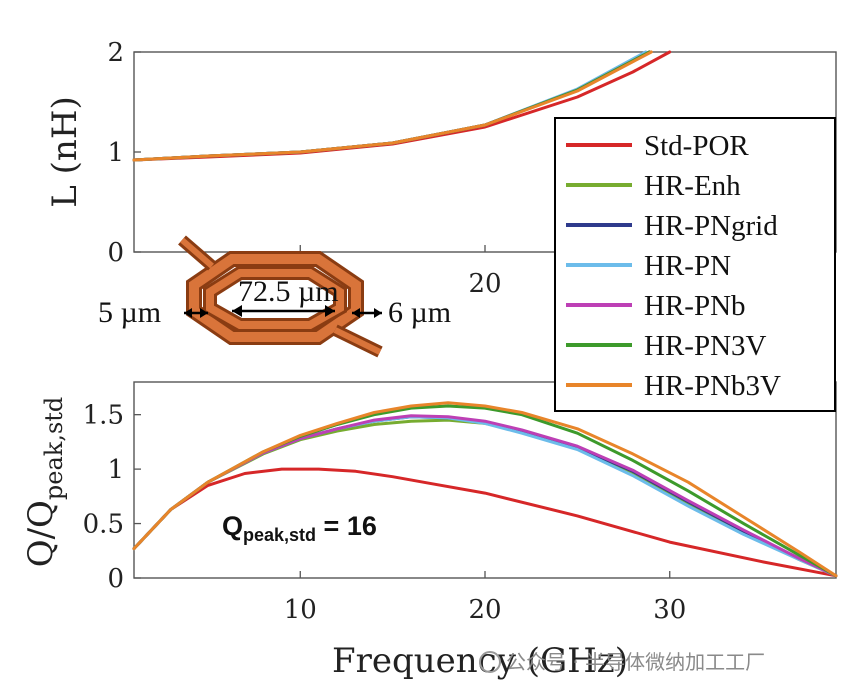 This screenshot has width=866, height=696. Describe the element at coordinates (197, 253) in the screenshot. I see `inductor-lead-top-face` at that location.